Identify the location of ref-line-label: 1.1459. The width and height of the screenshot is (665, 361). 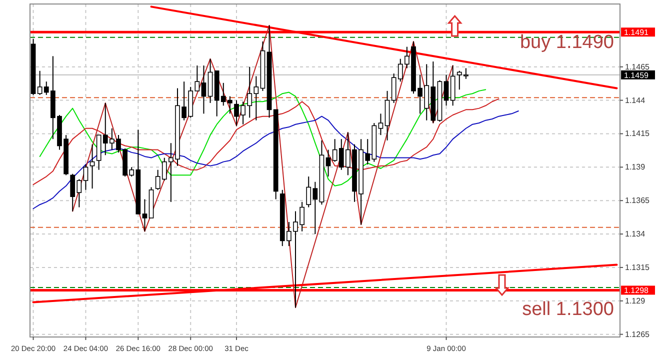
(637, 75).